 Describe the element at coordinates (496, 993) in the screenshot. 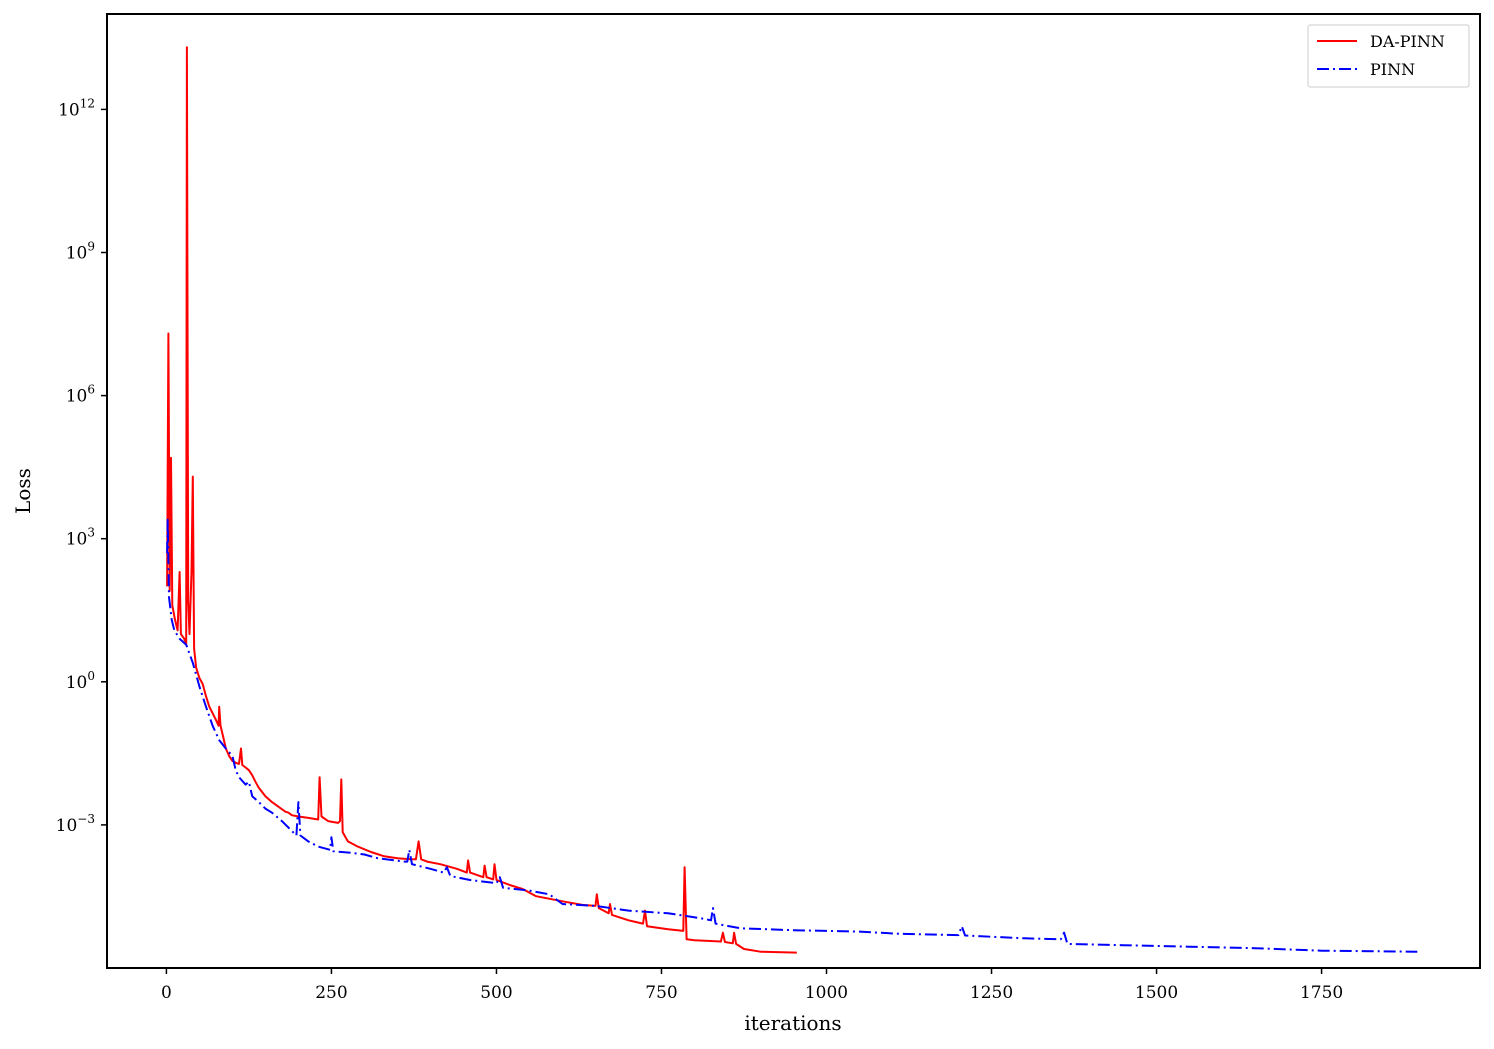

I see `x-tick-label: 500` at that location.